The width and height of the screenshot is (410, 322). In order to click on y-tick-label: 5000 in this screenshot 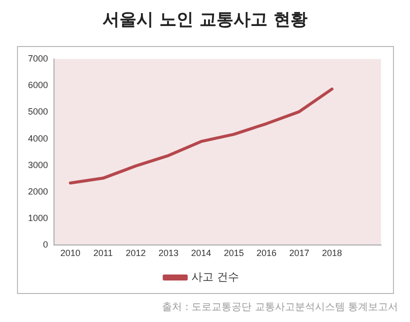, I will do `click(38, 111)`.